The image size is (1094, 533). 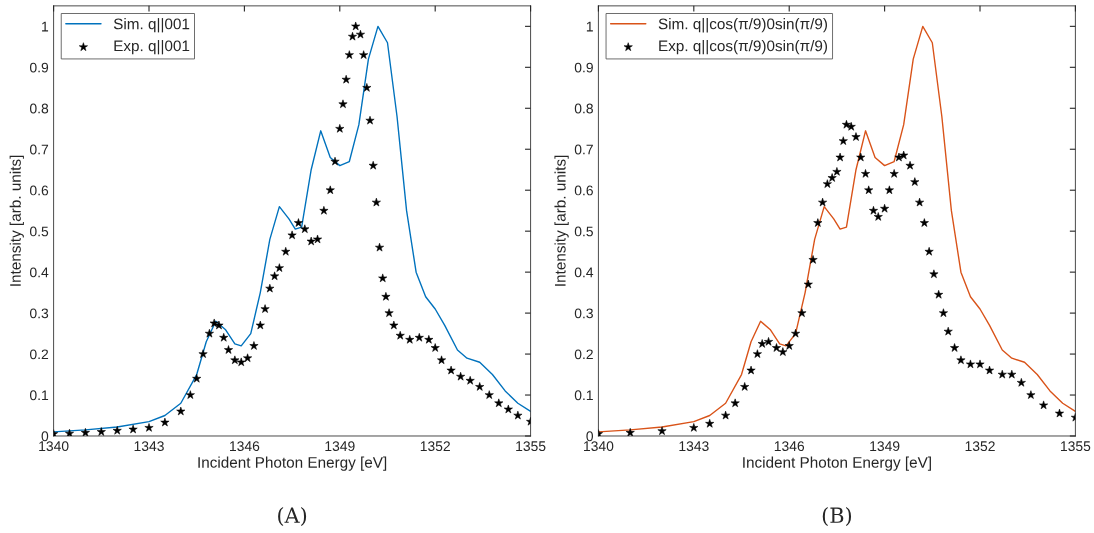 What do you see at coordinates (837, 516) in the screenshot?
I see `text: (B)` at bounding box center [837, 516].